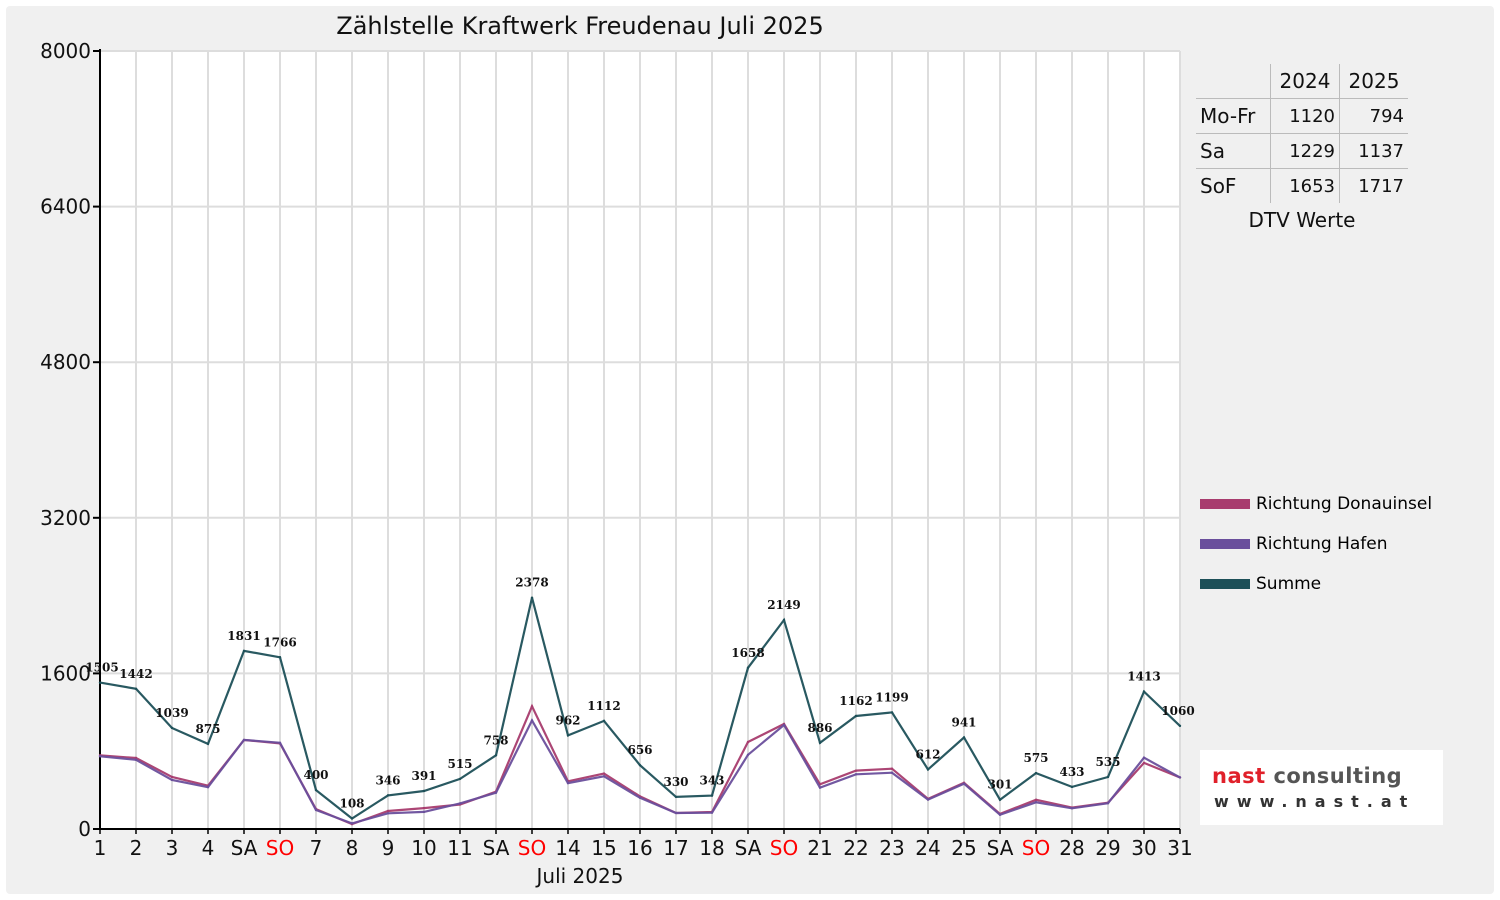 The height and width of the screenshot is (900, 1500). What do you see at coordinates (1305, 151) in the screenshot?
I see `dtv-value-2024: 1229` at bounding box center [1305, 151].